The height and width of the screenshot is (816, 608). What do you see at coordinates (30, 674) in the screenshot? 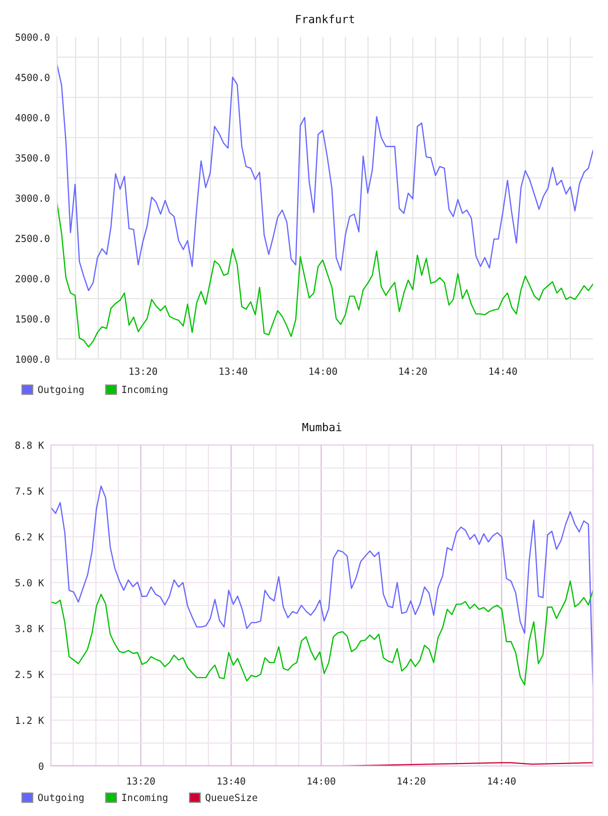
I see `y-tick-label: 2.5 K` at bounding box center [30, 674].